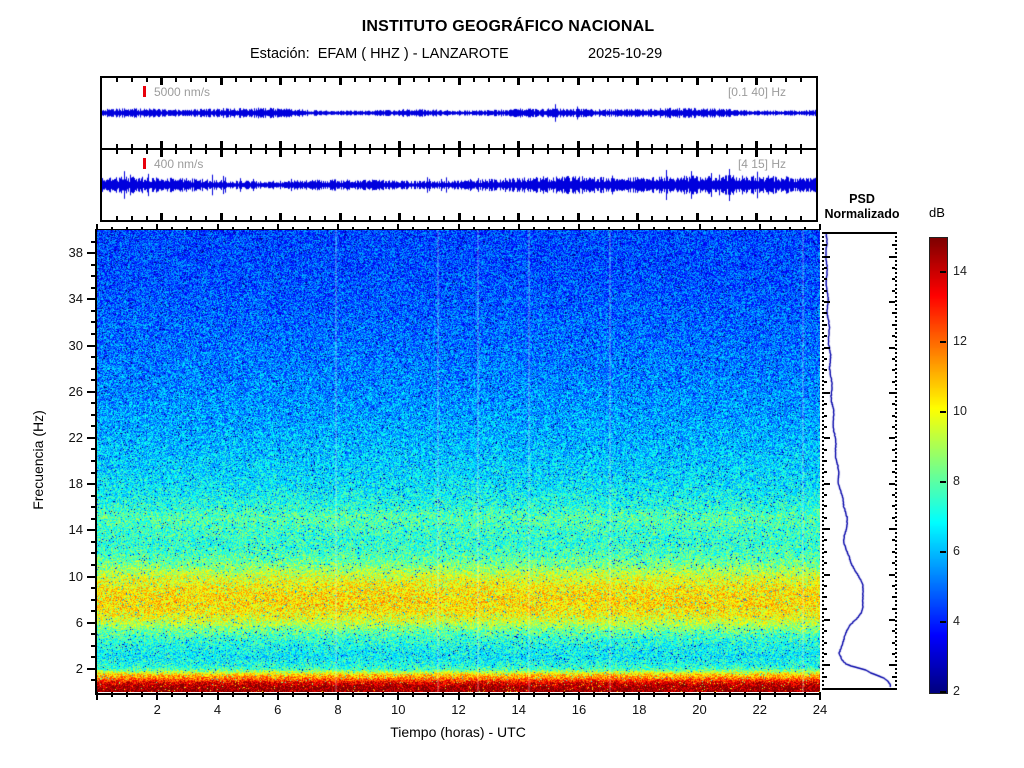 This screenshot has width=1024, height=768. What do you see at coordinates (625, 54) in the screenshot?
I see `date-label: 2025-10-29` at bounding box center [625, 54].